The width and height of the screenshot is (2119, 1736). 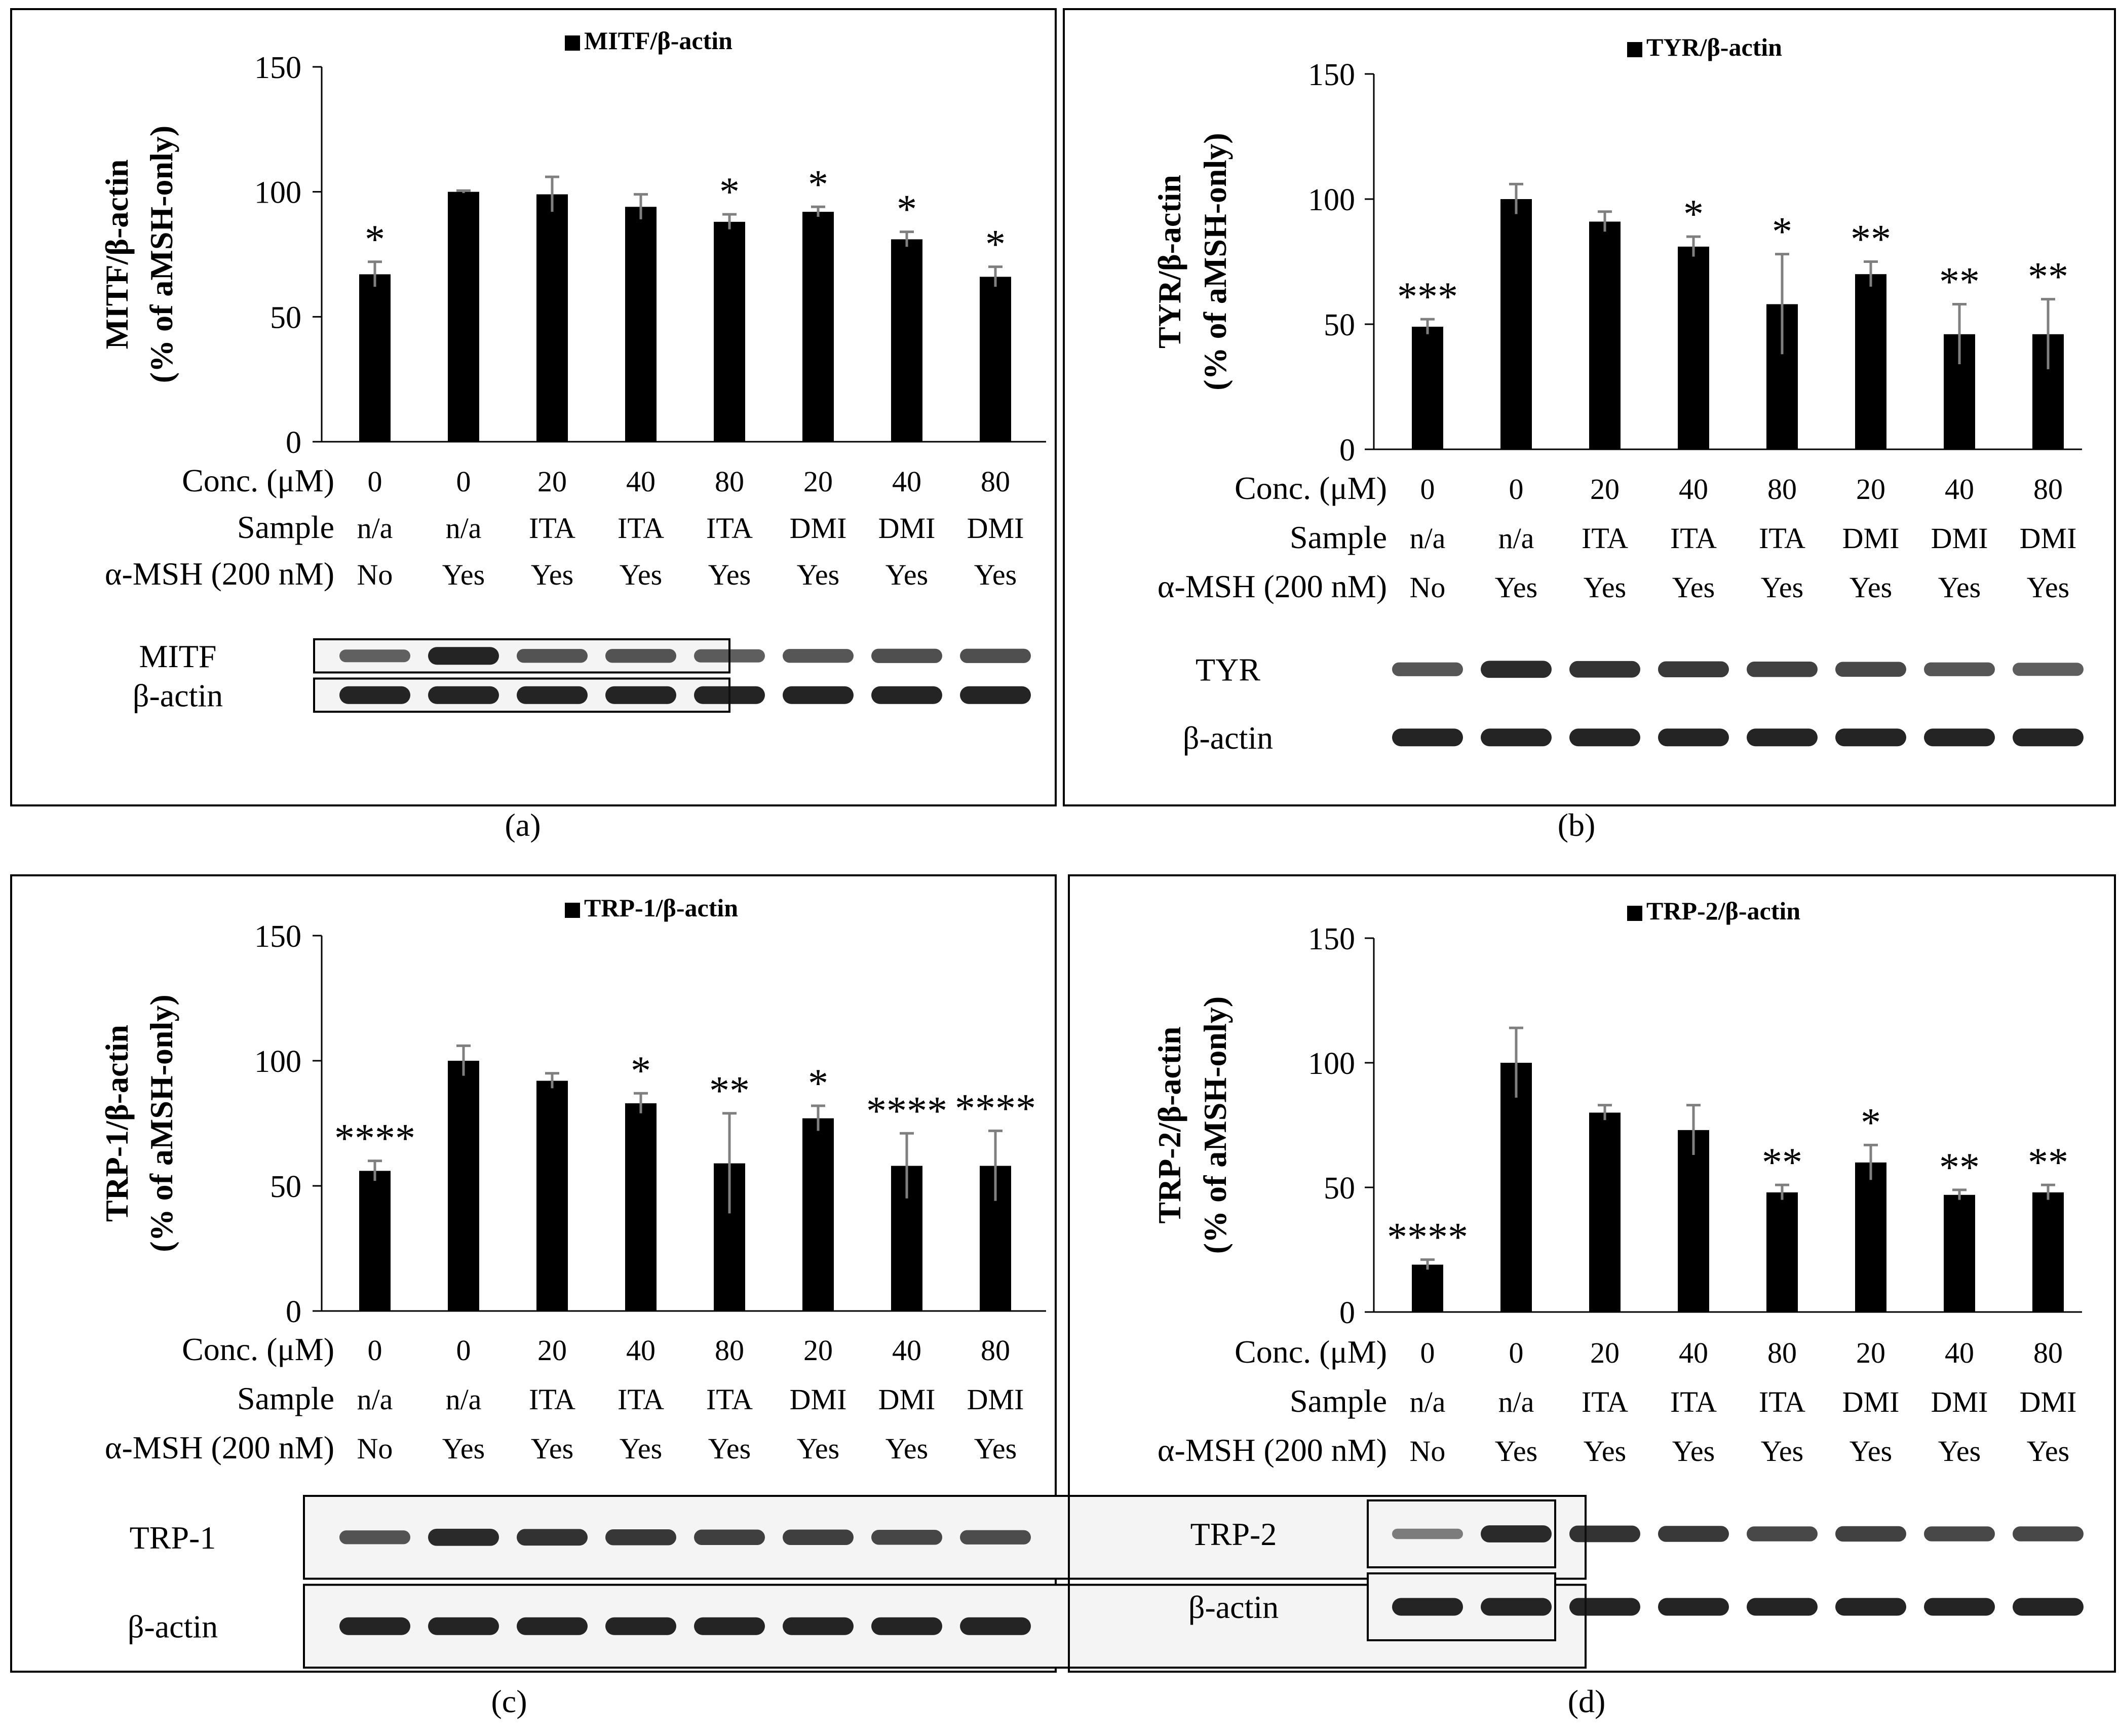 What do you see at coordinates (219, 1447) in the screenshot?
I see `row-label: α-MSH (200 nM)` at bounding box center [219, 1447].